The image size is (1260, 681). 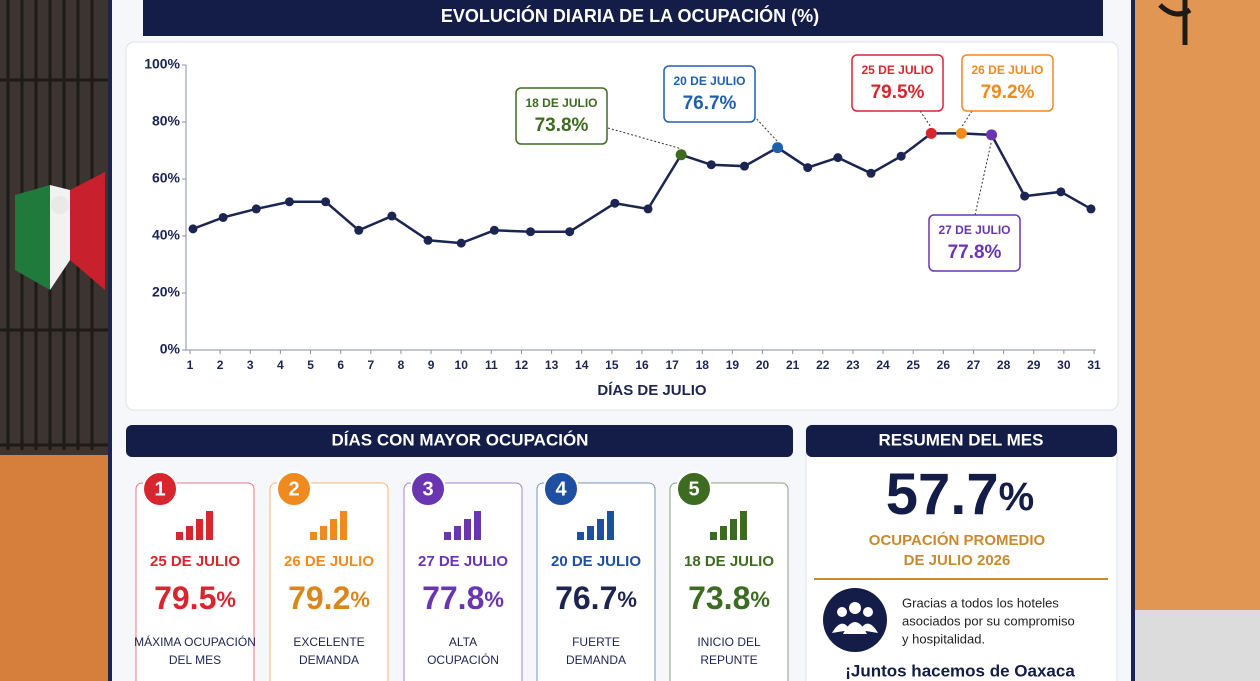 I want to click on day-value-number: 76.7, so click(x=586, y=598).